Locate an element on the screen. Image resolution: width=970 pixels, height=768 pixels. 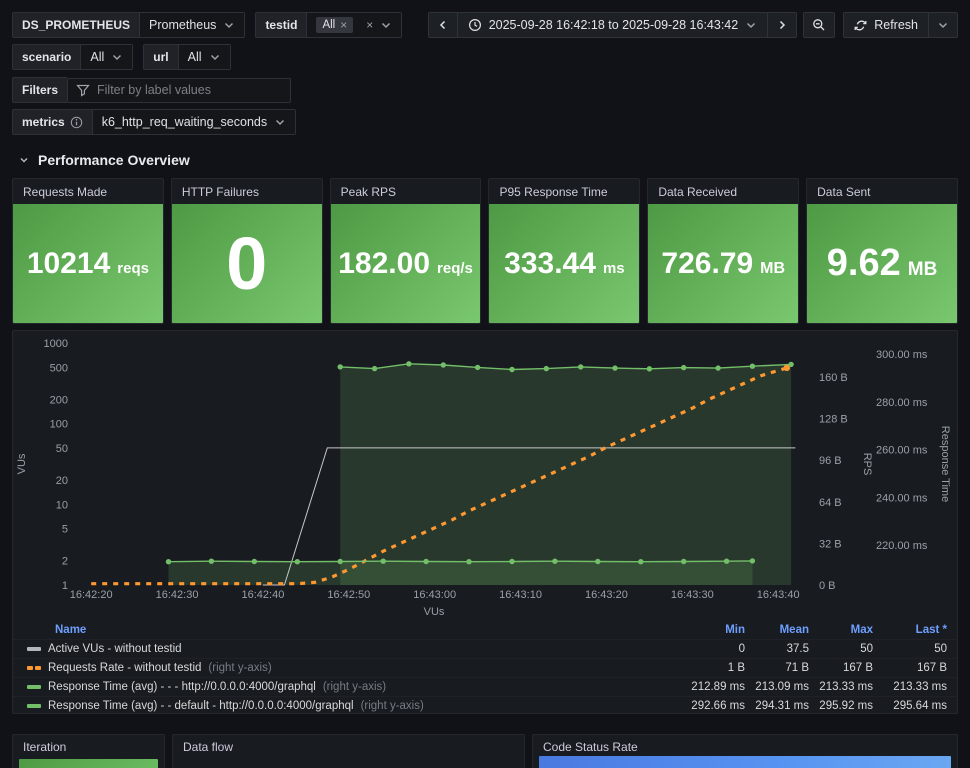
testid-select: All × × is located at coordinates (354, 25).